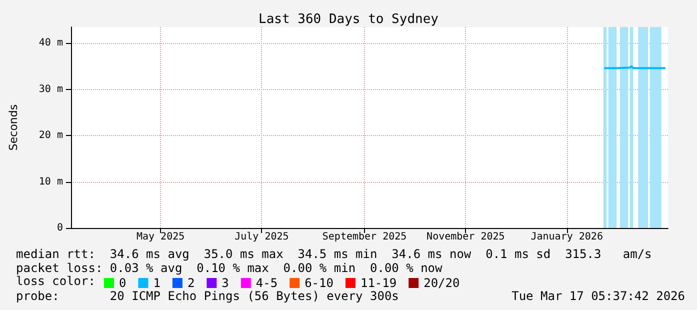 Image resolution: width=697 pixels, height=310 pixels. Describe the element at coordinates (442, 283) in the screenshot. I see `legend-label: 20/20` at that location.